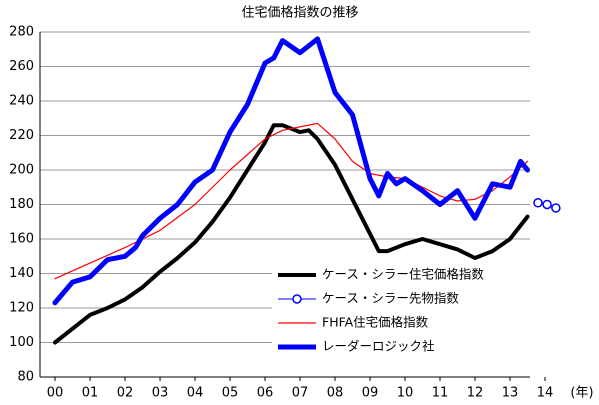 This screenshot has height=405, width=599. Describe the element at coordinates (21, 239) in the screenshot. I see `y-tick-label: 160` at that location.